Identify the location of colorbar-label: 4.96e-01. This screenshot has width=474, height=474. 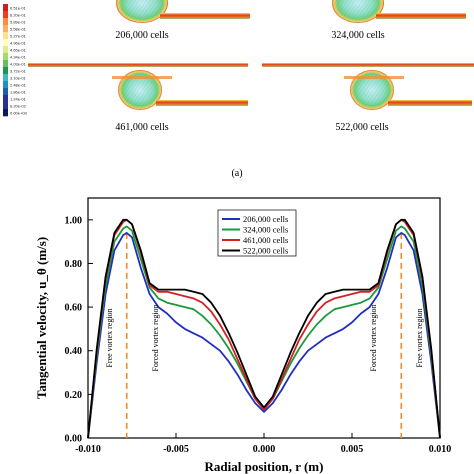
(18, 42).